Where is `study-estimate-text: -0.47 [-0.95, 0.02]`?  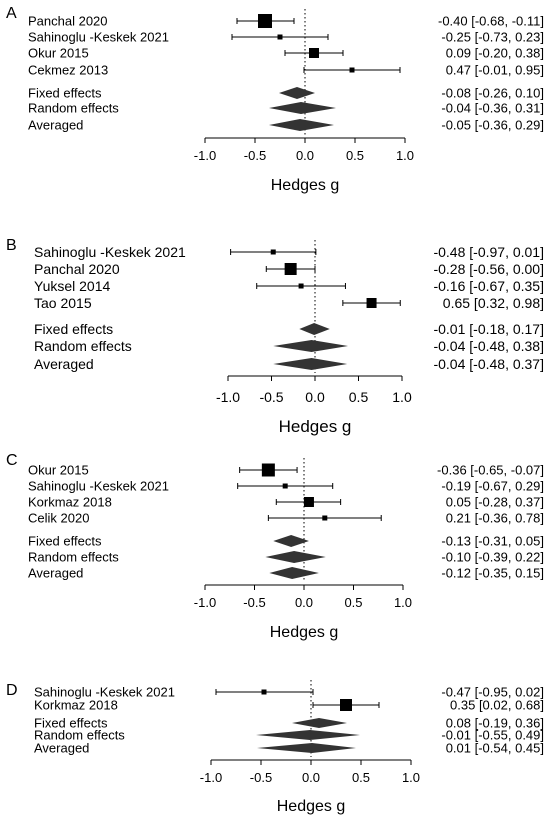 study-estimate-text: -0.47 [-0.95, 0.02] is located at coordinates (492, 692).